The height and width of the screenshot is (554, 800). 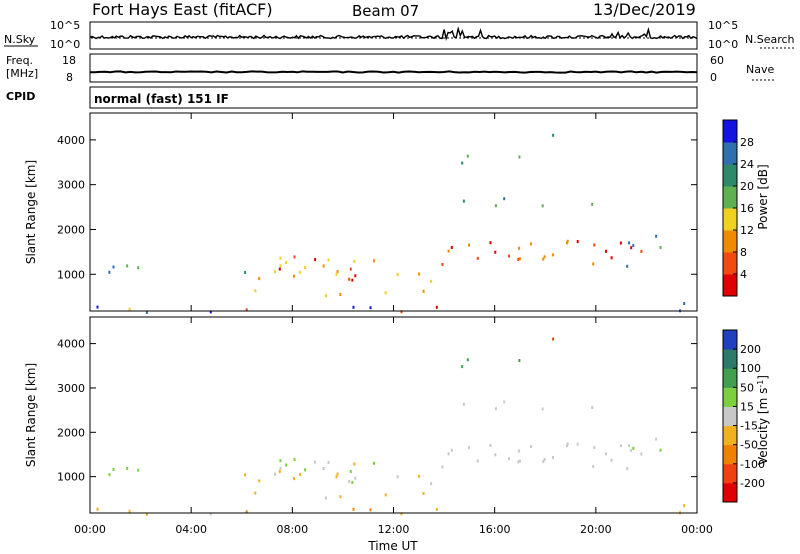 I want to click on ytick-label: 1000, so click(x=71, y=274).